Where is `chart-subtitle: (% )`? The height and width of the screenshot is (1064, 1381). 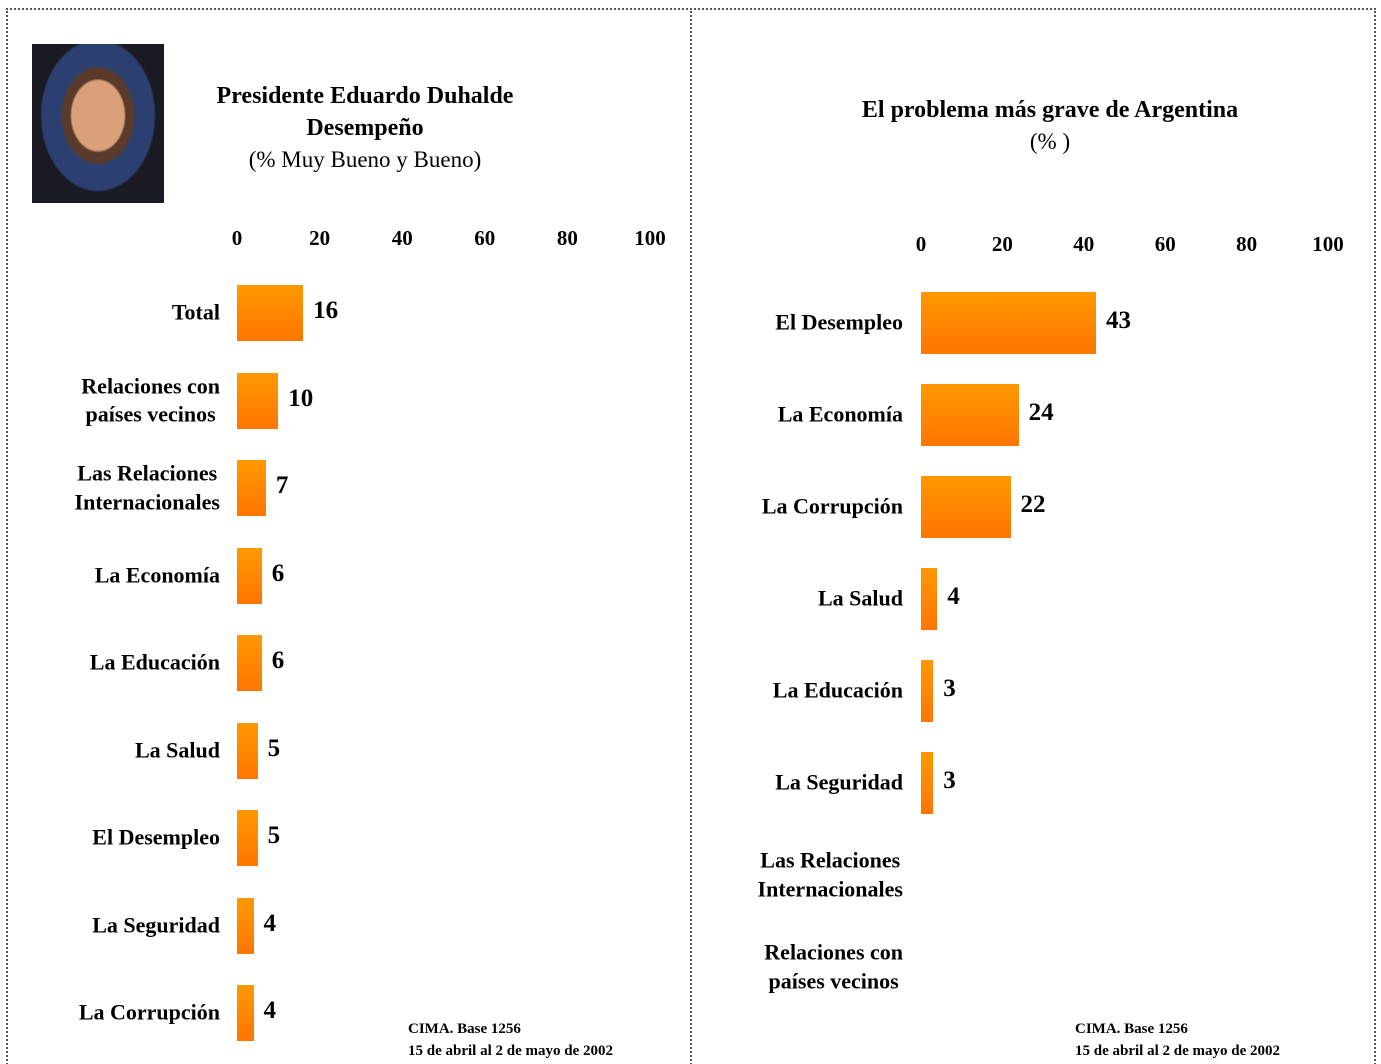 chart-subtitle: (% ) is located at coordinates (1050, 141).